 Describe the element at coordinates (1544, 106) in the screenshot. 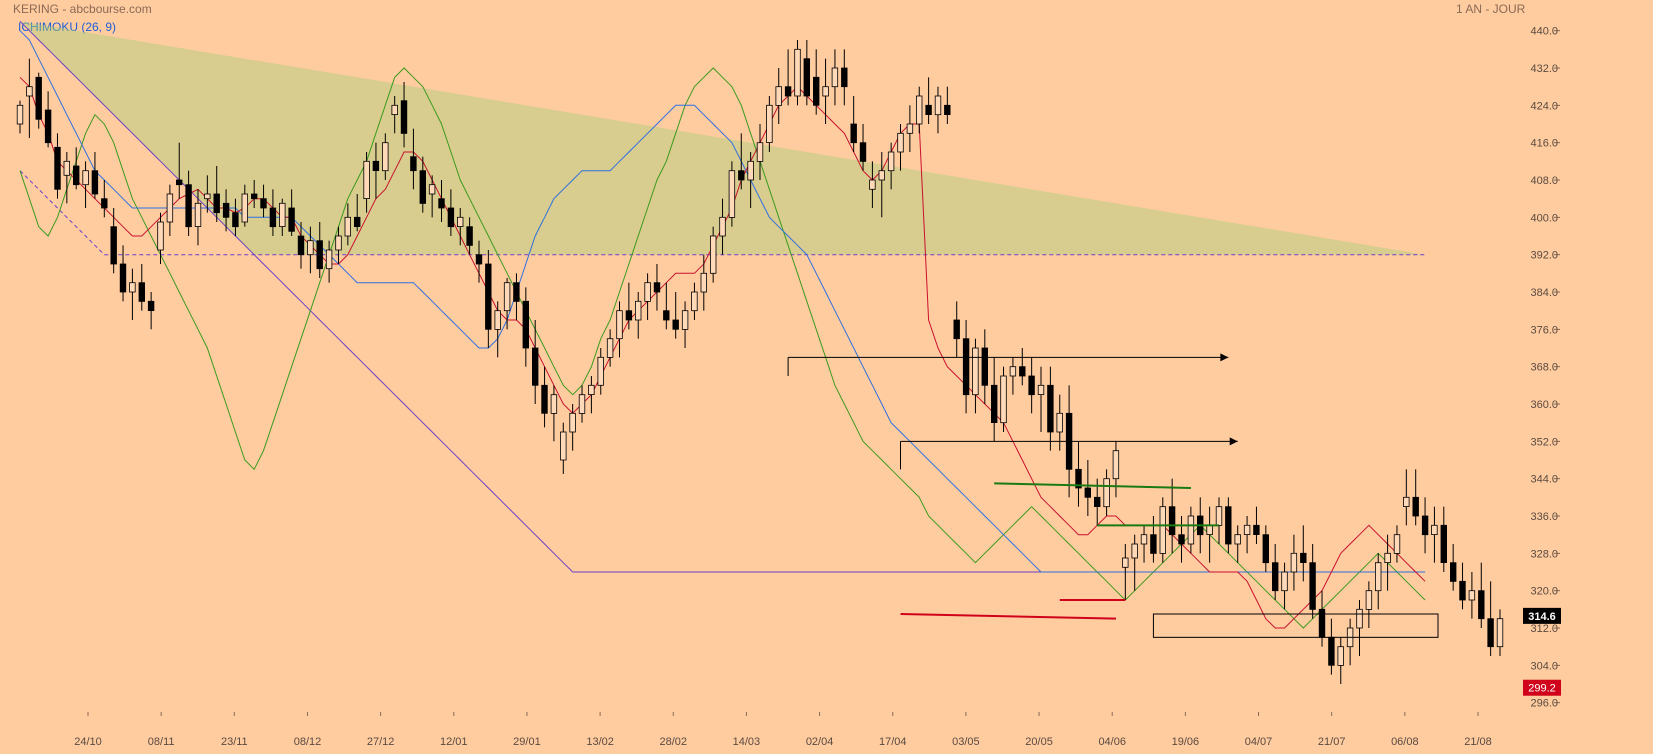

I see `y-tick-label: 424.0` at that location.